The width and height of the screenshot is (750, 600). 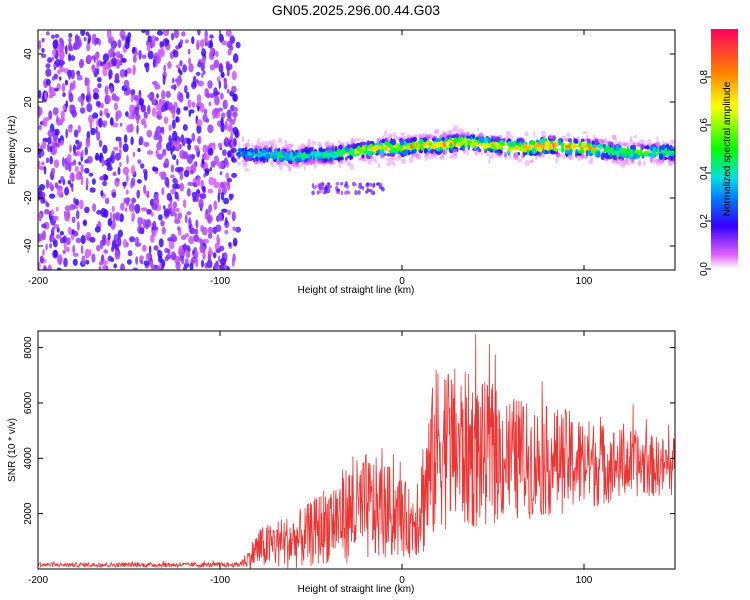 What do you see at coordinates (727, 148) in the screenshot?
I see `colorbar-label: Normalized spectral amplitude` at bounding box center [727, 148].